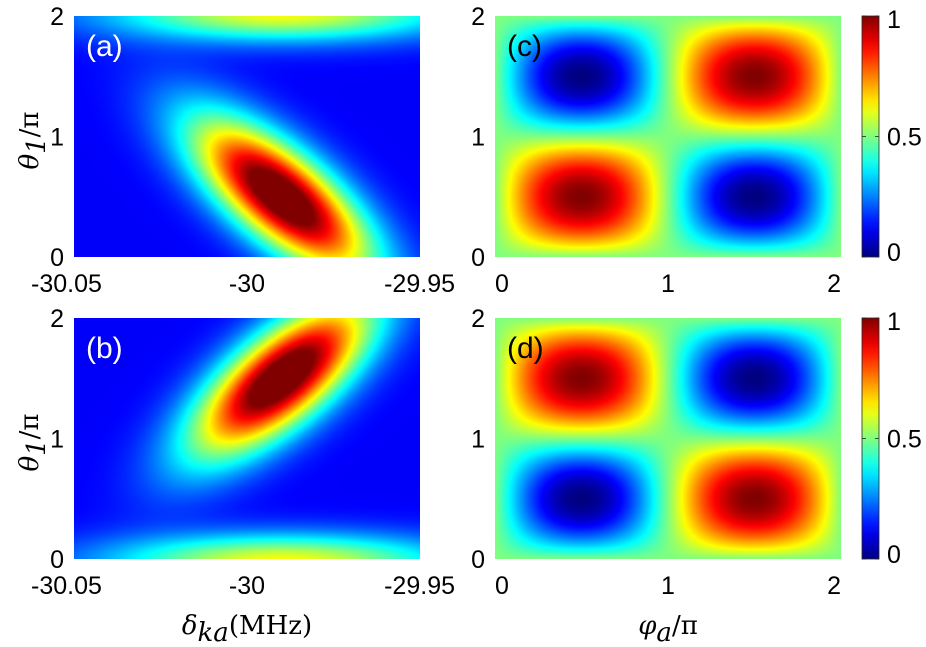 The height and width of the screenshot is (647, 926). What do you see at coordinates (104, 46) in the screenshot?
I see `panel-label: (a)` at bounding box center [104, 46].